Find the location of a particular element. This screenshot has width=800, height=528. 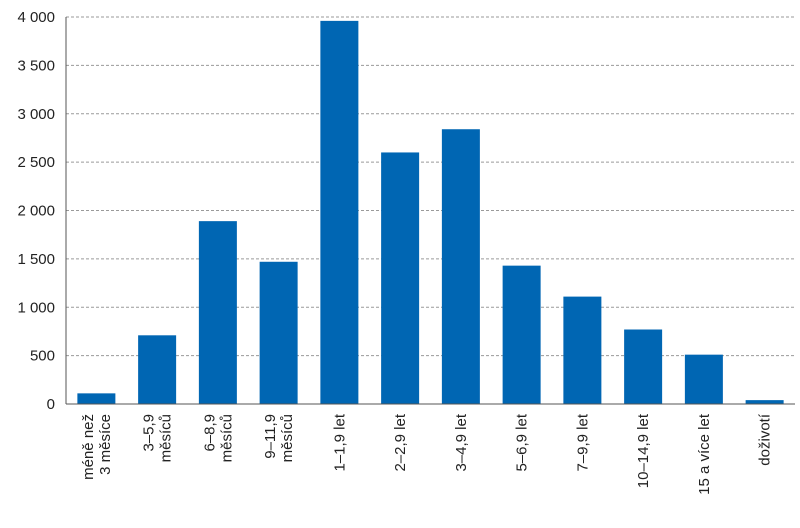

x-tick-label: 7–9,9 let is located at coordinates (582, 442).